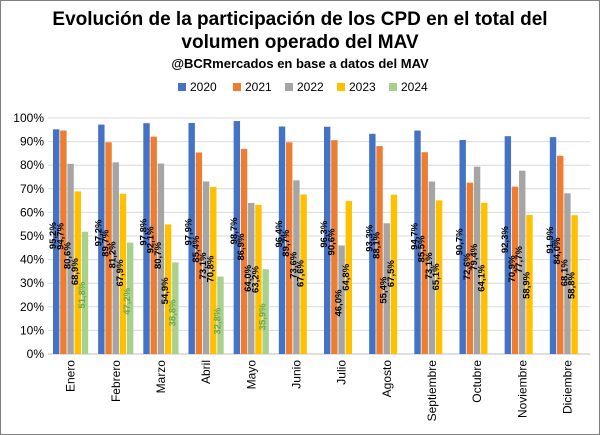 This screenshot has height=435, width=600. What do you see at coordinates (567, 387) in the screenshot?
I see `x-tick-label: Diciembre` at bounding box center [567, 387].